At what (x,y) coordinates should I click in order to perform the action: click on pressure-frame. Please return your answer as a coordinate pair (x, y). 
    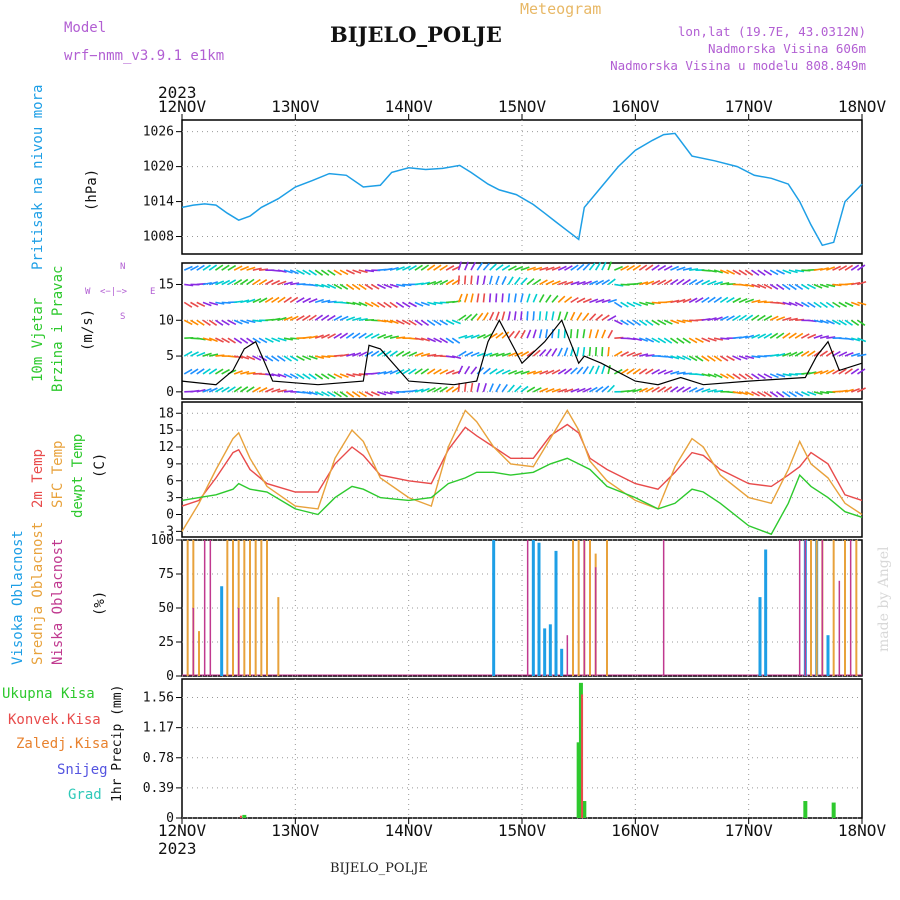
    Looking at the image, I should click on (522, 187).